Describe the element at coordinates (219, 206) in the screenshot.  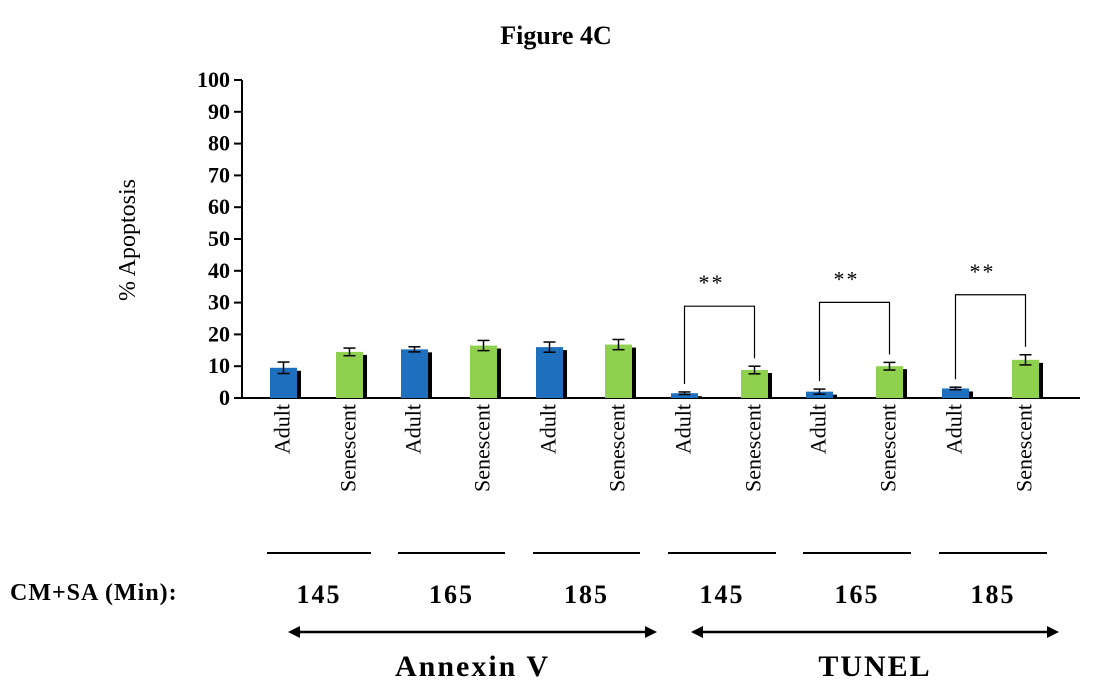
I see `y-tick-label: 60` at that location.